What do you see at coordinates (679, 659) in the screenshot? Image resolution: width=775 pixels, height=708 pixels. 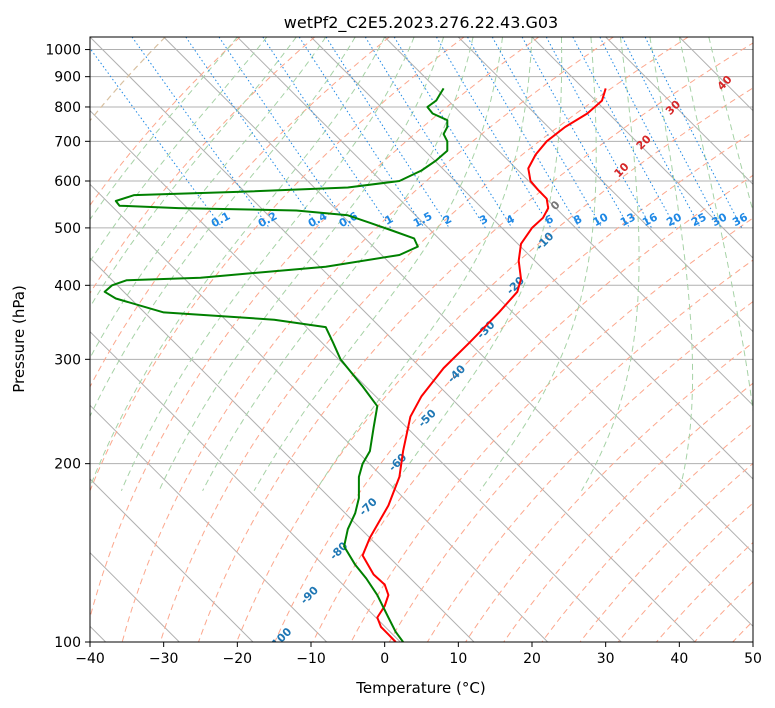 I see `x-tick-label: 40` at bounding box center [679, 659].